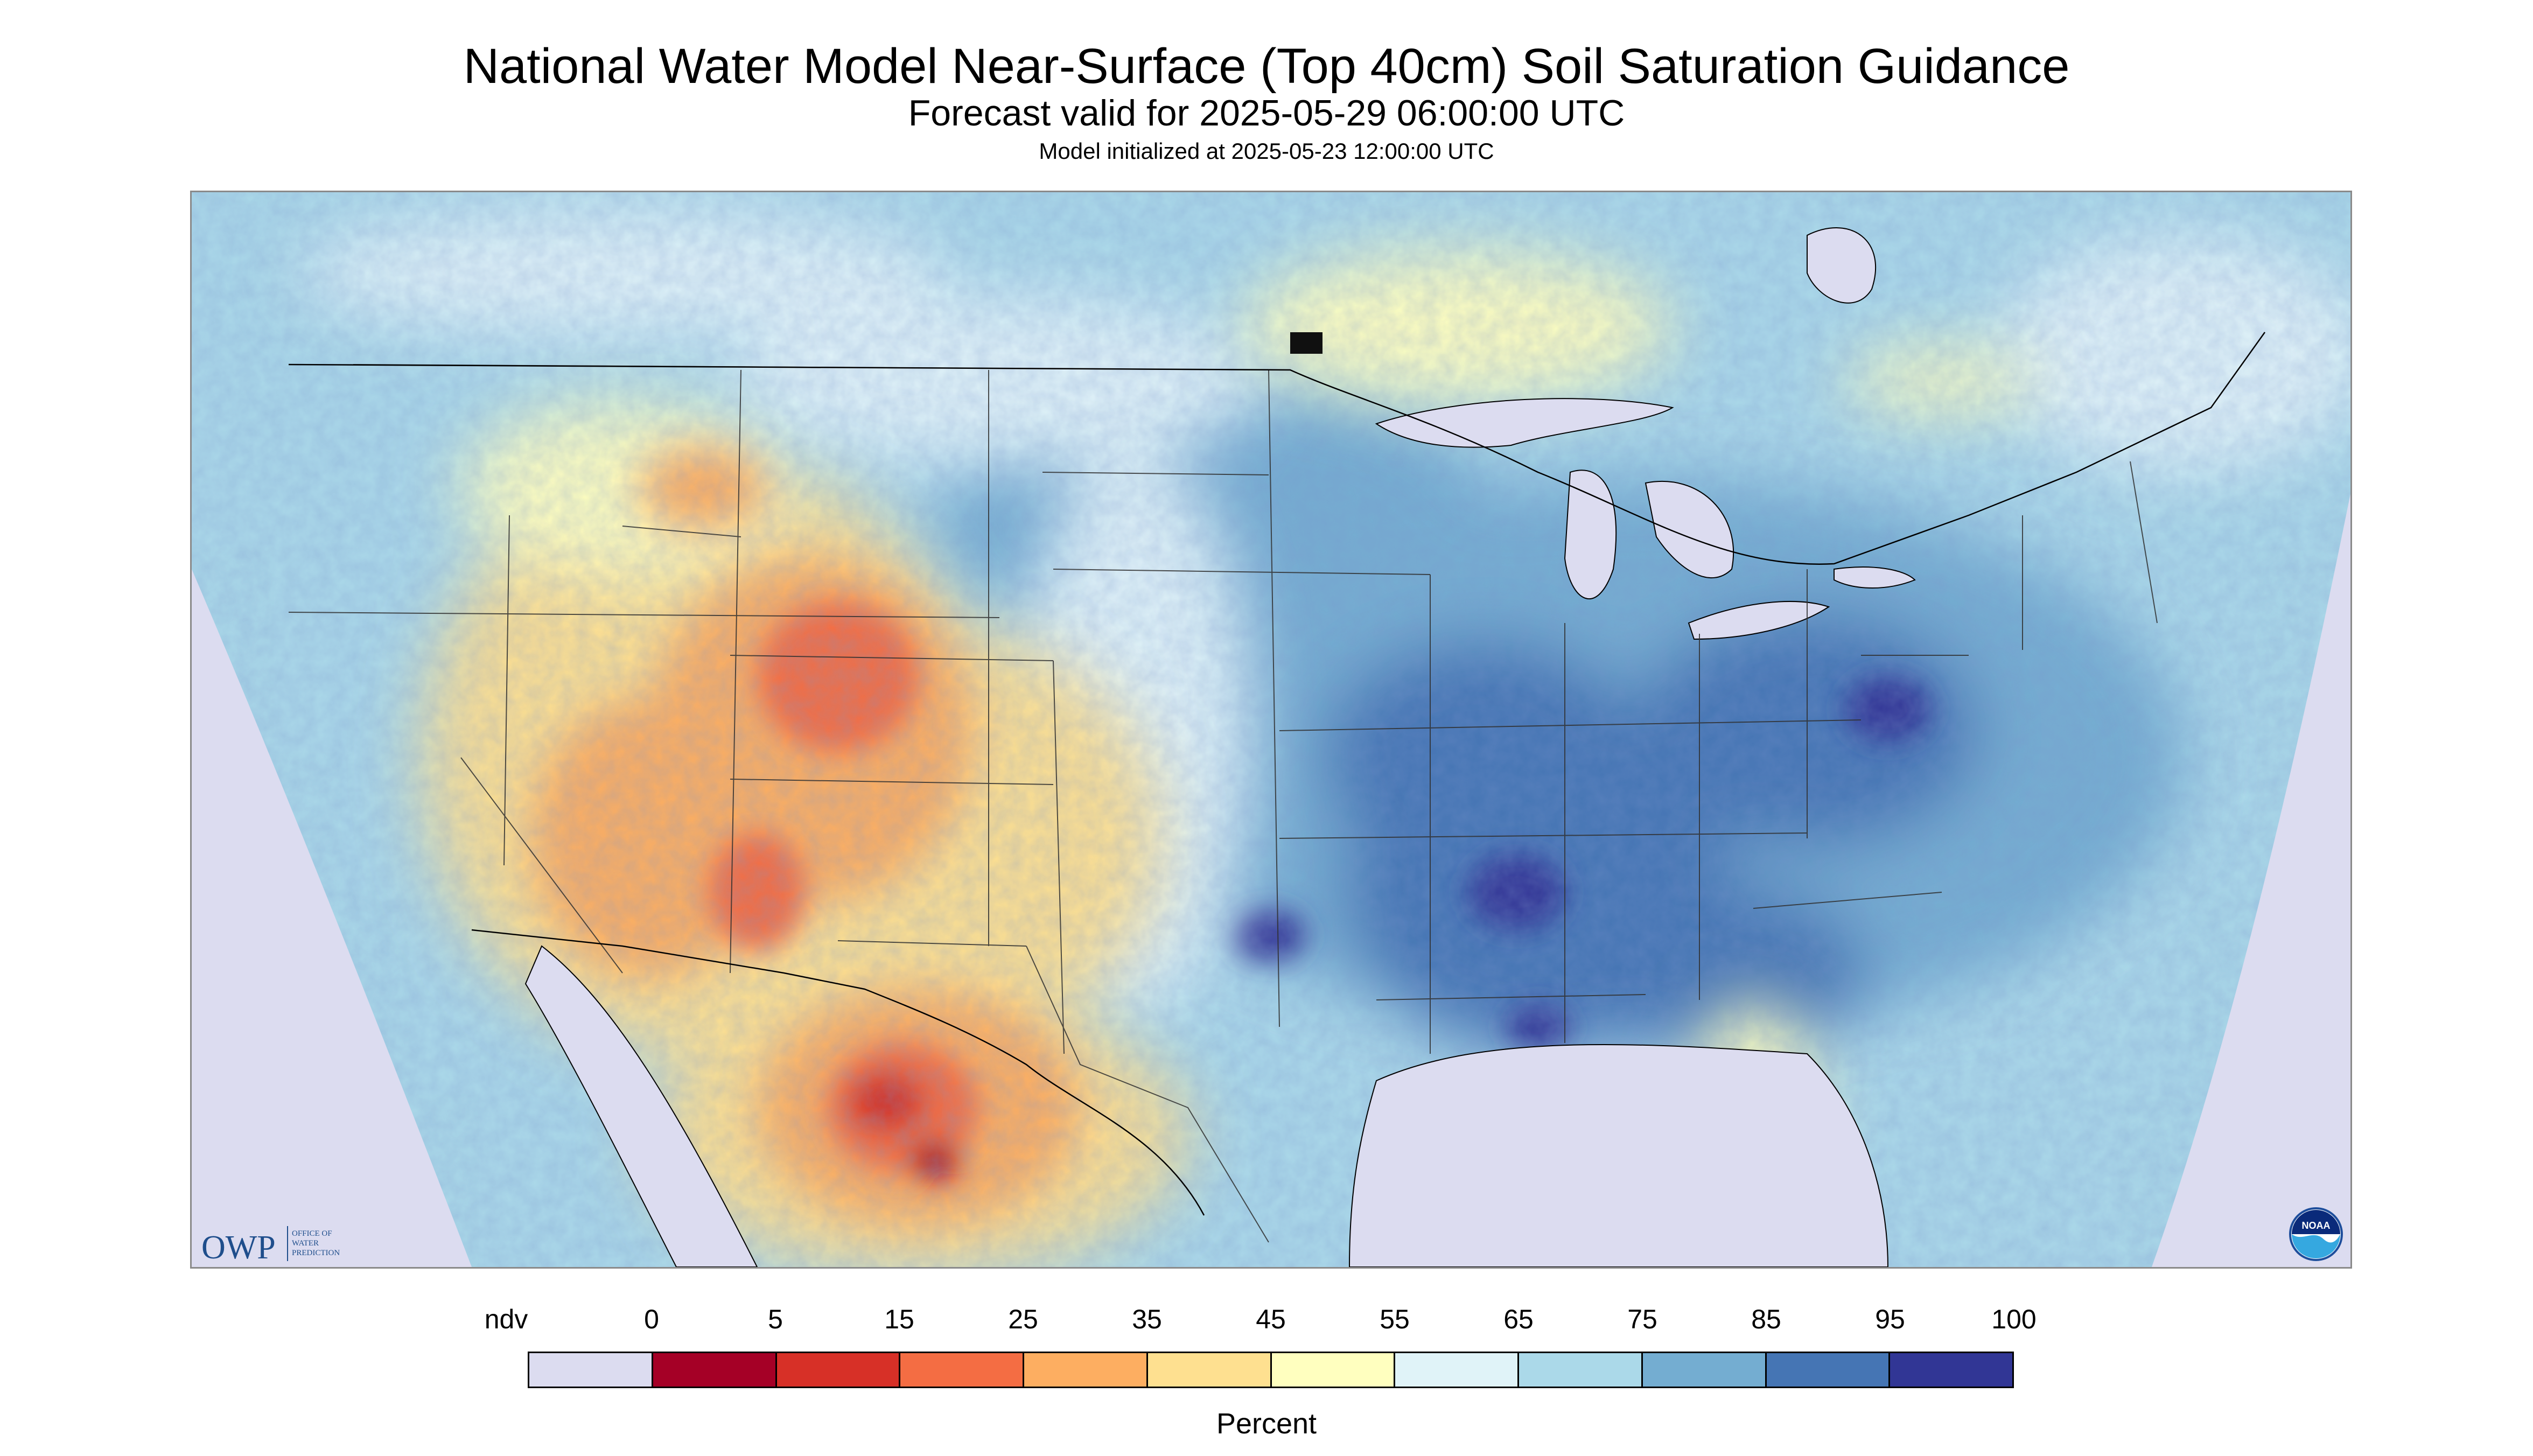 This screenshot has height=1456, width=2533. Describe the element at coordinates (1524, 423) in the screenshot. I see `lake-superior` at that location.